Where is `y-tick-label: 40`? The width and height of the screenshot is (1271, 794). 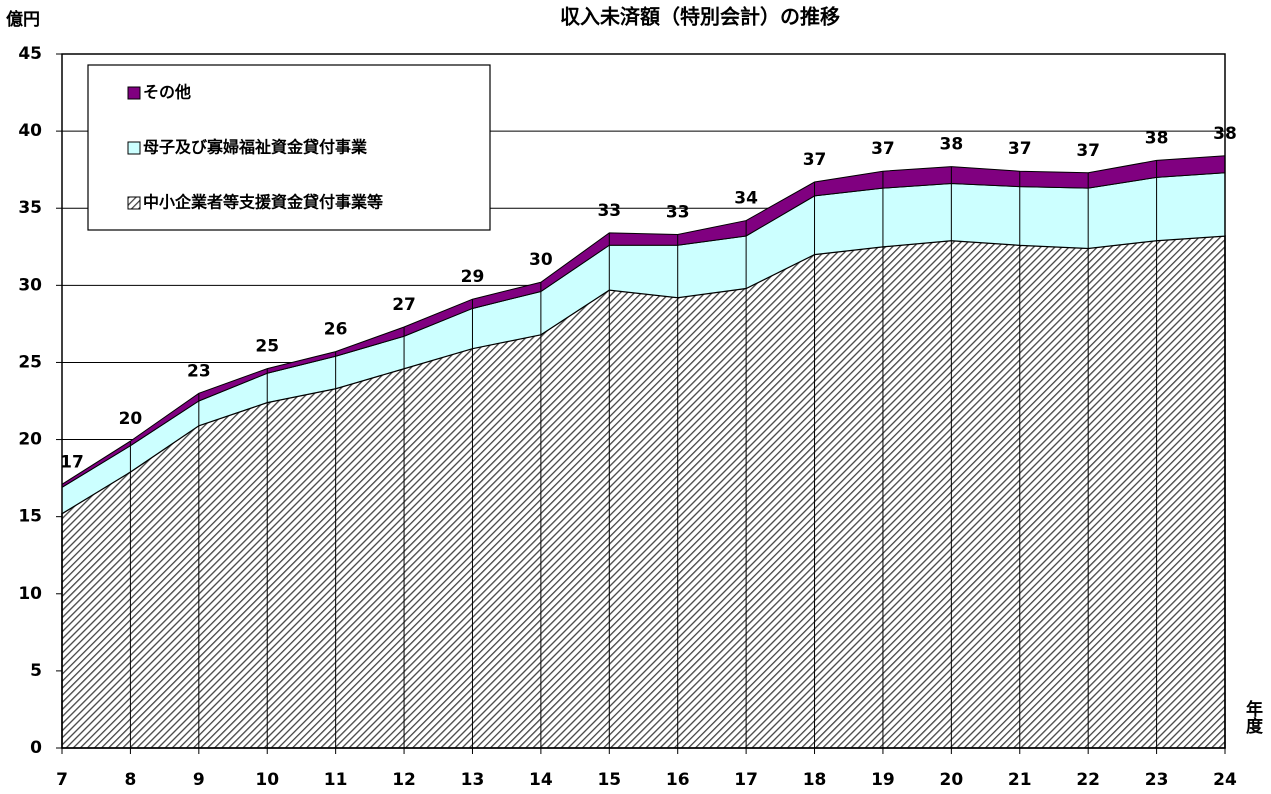
y-tick-label: 40 is located at coordinates (30, 131).